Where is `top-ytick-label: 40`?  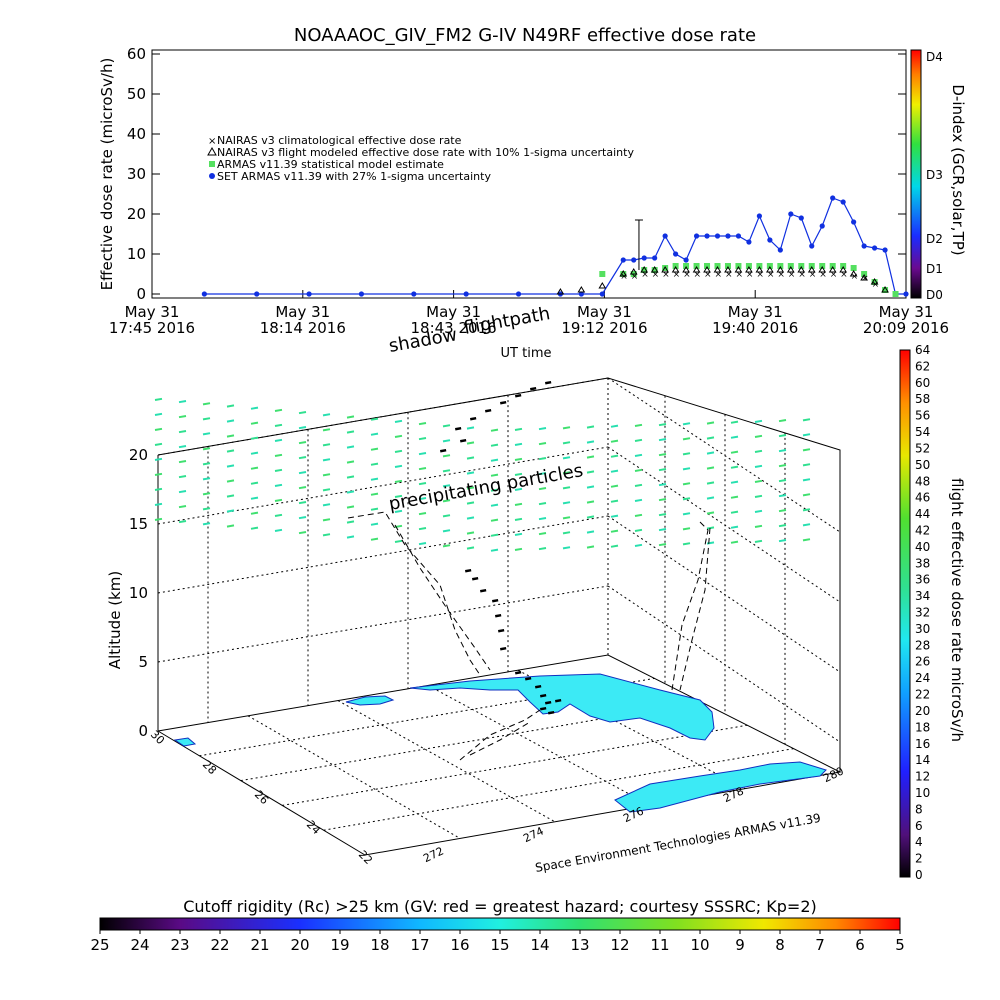
top-ytick-label: 40 is located at coordinates (136, 134).